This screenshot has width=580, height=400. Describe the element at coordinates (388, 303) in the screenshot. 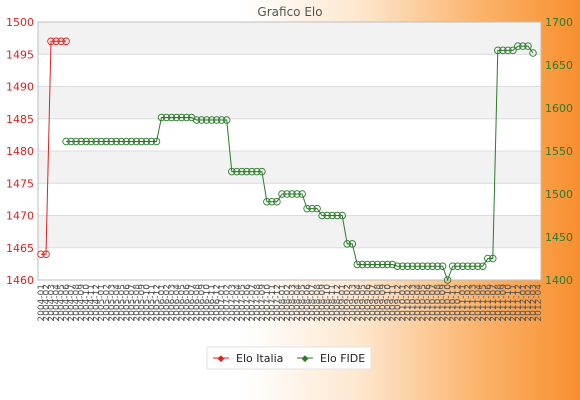

I see `x-tick-label: 2009-10` at that location.